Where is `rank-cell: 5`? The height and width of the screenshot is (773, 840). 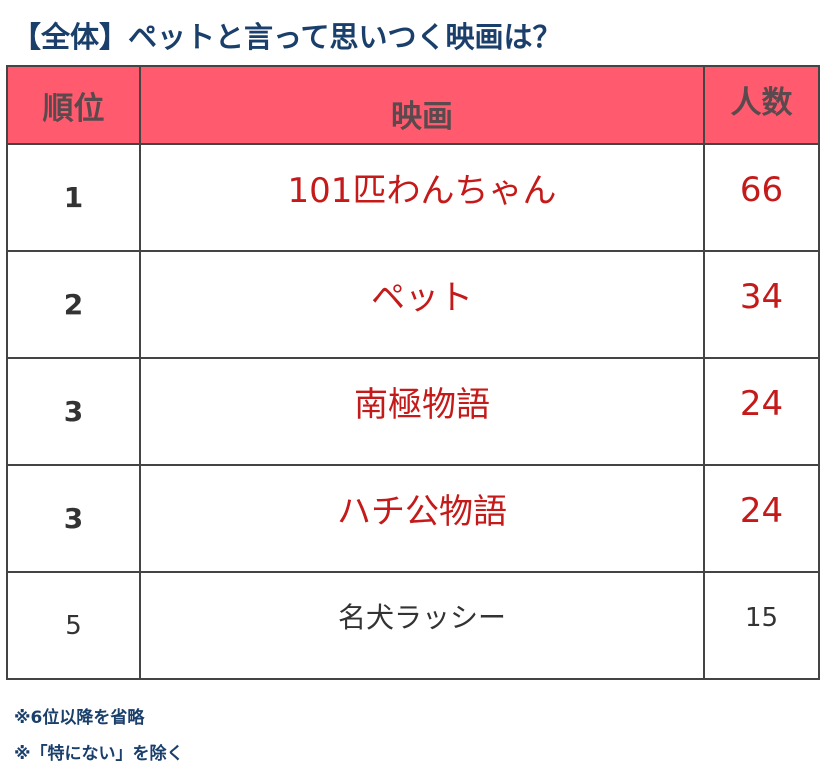 rank-cell: 5 is located at coordinates (73, 625).